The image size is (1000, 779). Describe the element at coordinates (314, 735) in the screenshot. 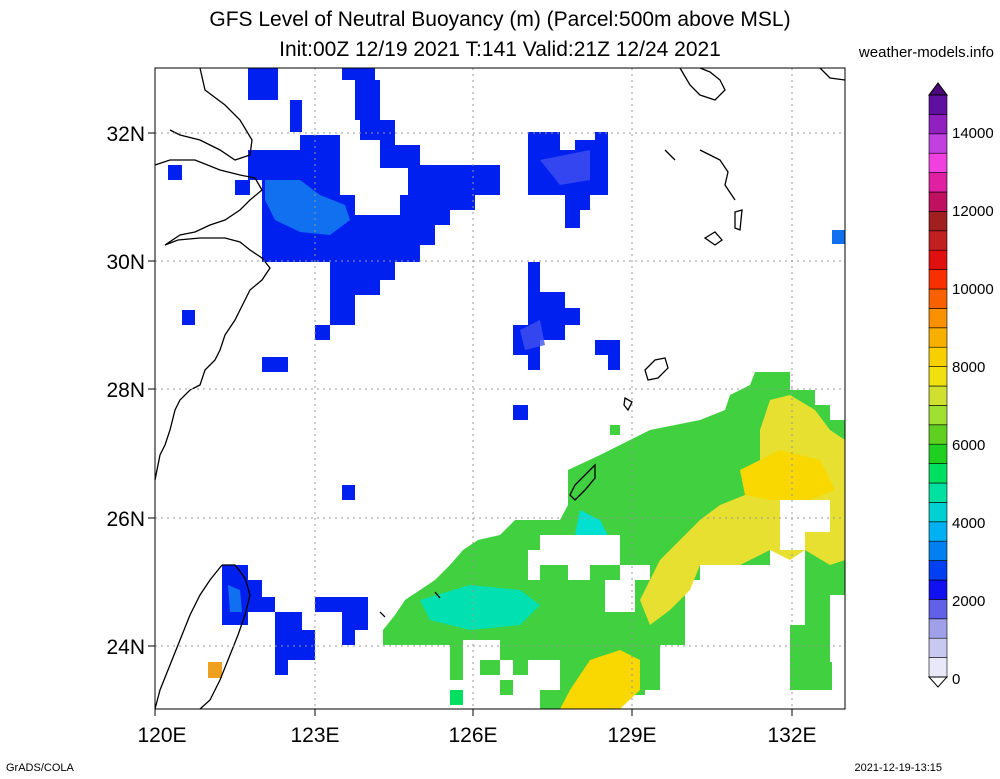

I see `lon-label-123e: 123E` at that location.